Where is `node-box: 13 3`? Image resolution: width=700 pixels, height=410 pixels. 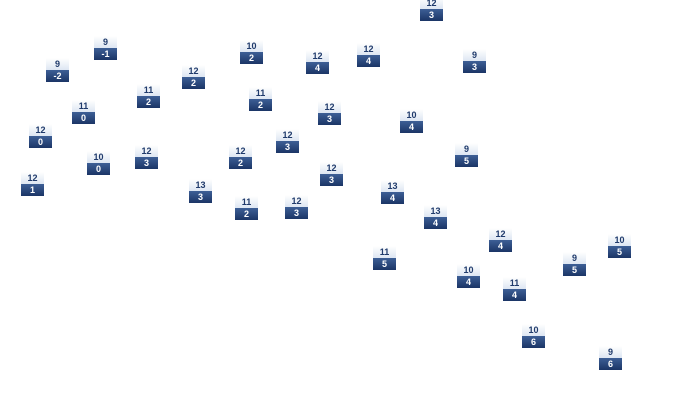
node-box: 13 3 is located at coordinates (200, 191).